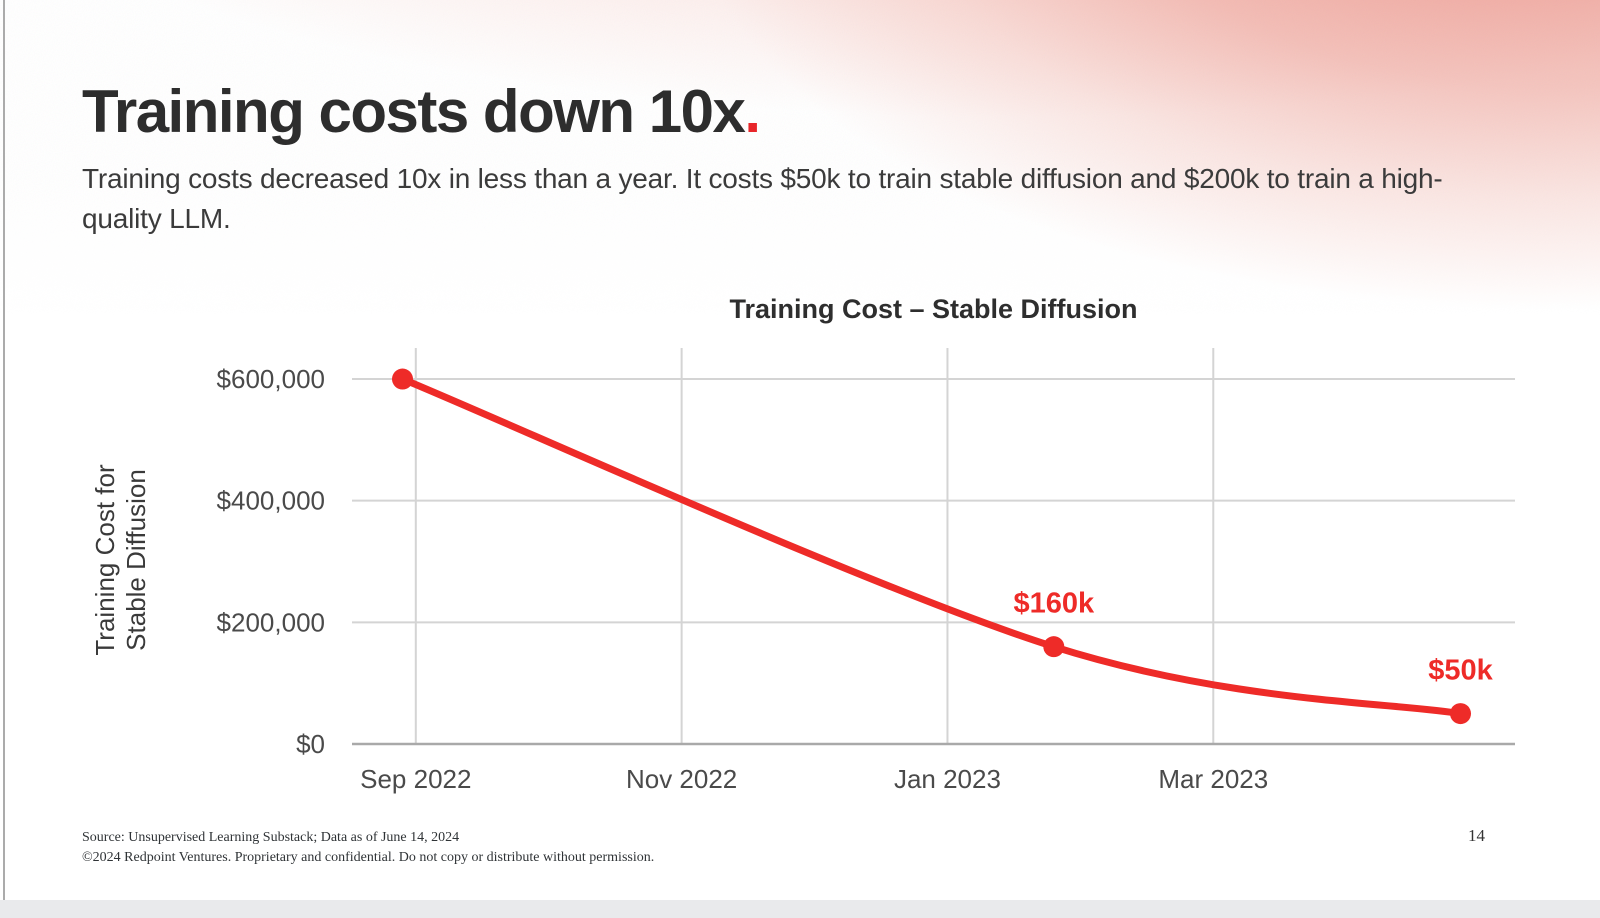 The height and width of the screenshot is (918, 1600). What do you see at coordinates (271, 501) in the screenshot?
I see `y-tick-label: $400,000` at bounding box center [271, 501].